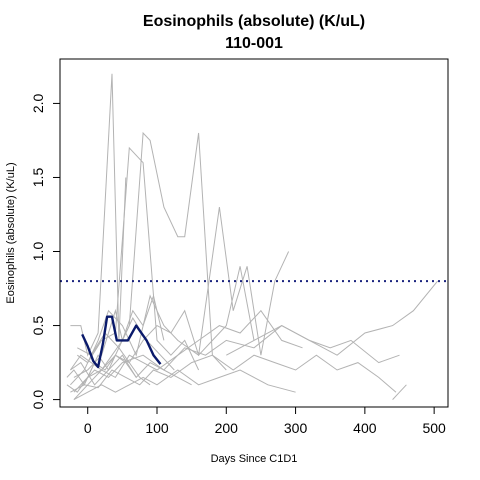 Image resolution: width=480 pixels, height=480 pixels. What do you see at coordinates (157, 428) in the screenshot?
I see `x-tick-label: 100` at bounding box center [157, 428].